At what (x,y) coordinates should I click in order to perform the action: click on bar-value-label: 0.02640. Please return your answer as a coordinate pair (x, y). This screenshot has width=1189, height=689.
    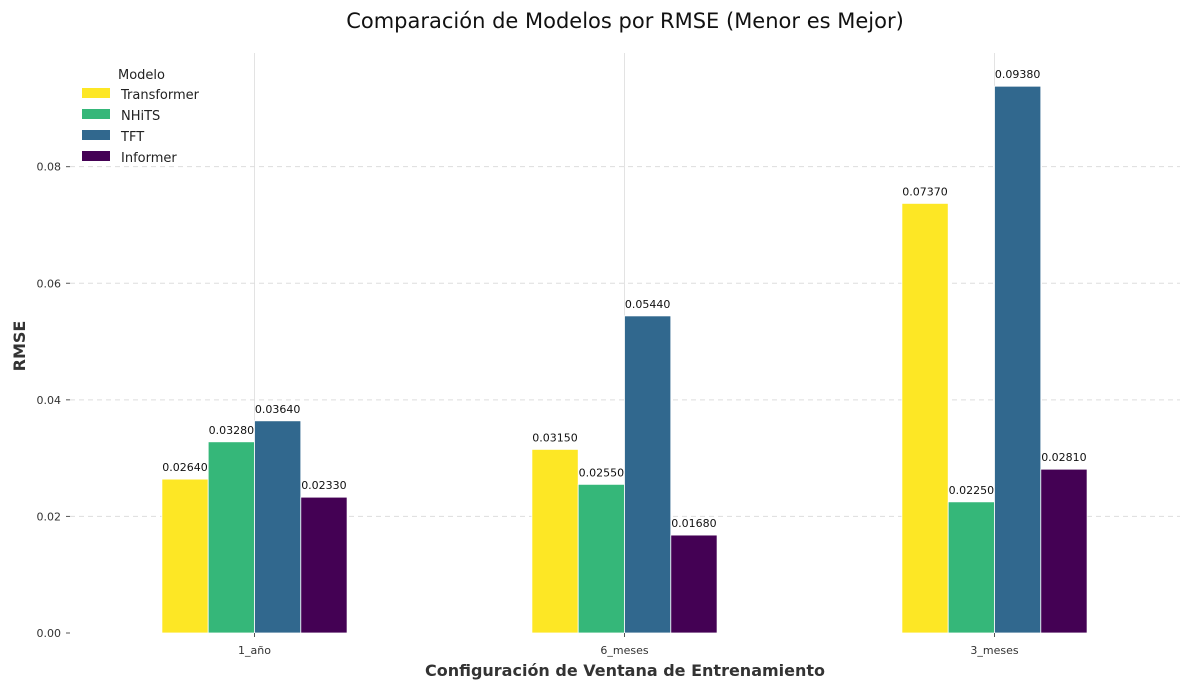
    Looking at the image, I should click on (185, 467).